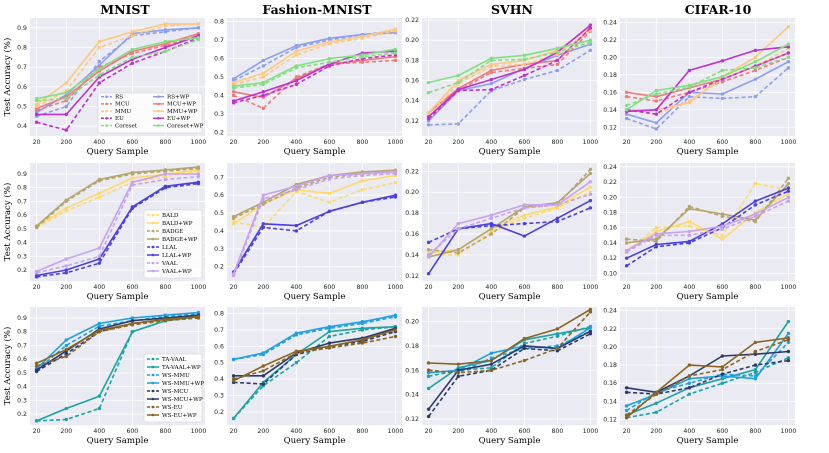 Image resolution: width=829 pixels, height=453 pixels. What do you see at coordinates (722, 235) in the screenshot?
I see `data-point-bald` at bounding box center [722, 235].